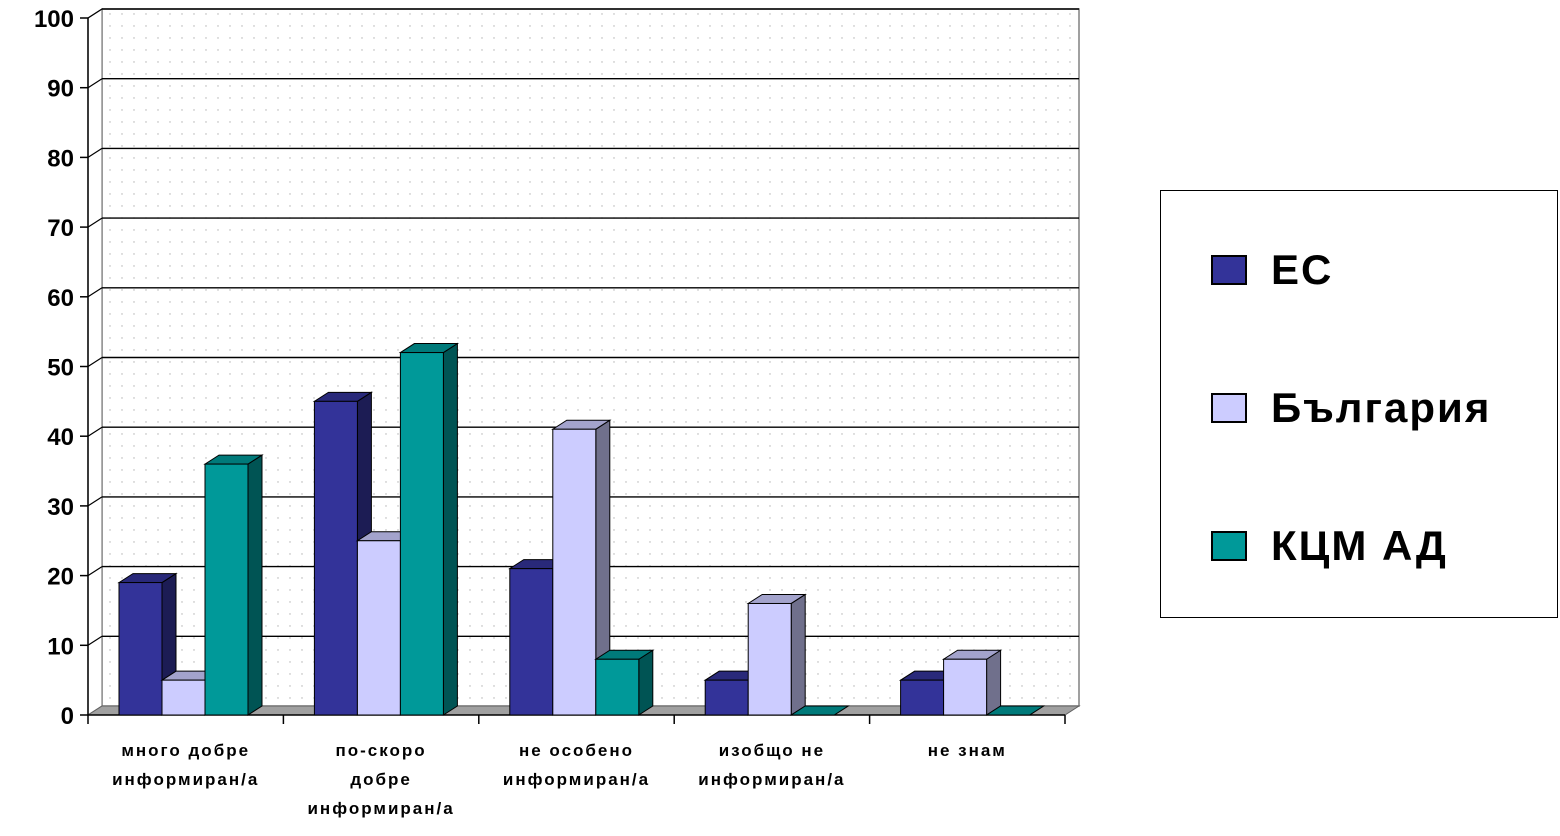  I want to click on y-tick-label: 40, so click(60, 437).